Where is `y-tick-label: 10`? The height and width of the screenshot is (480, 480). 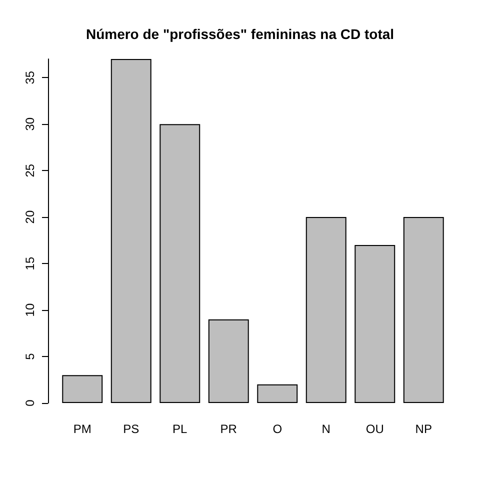
y-tick-label: 10 is located at coordinates (30, 310).